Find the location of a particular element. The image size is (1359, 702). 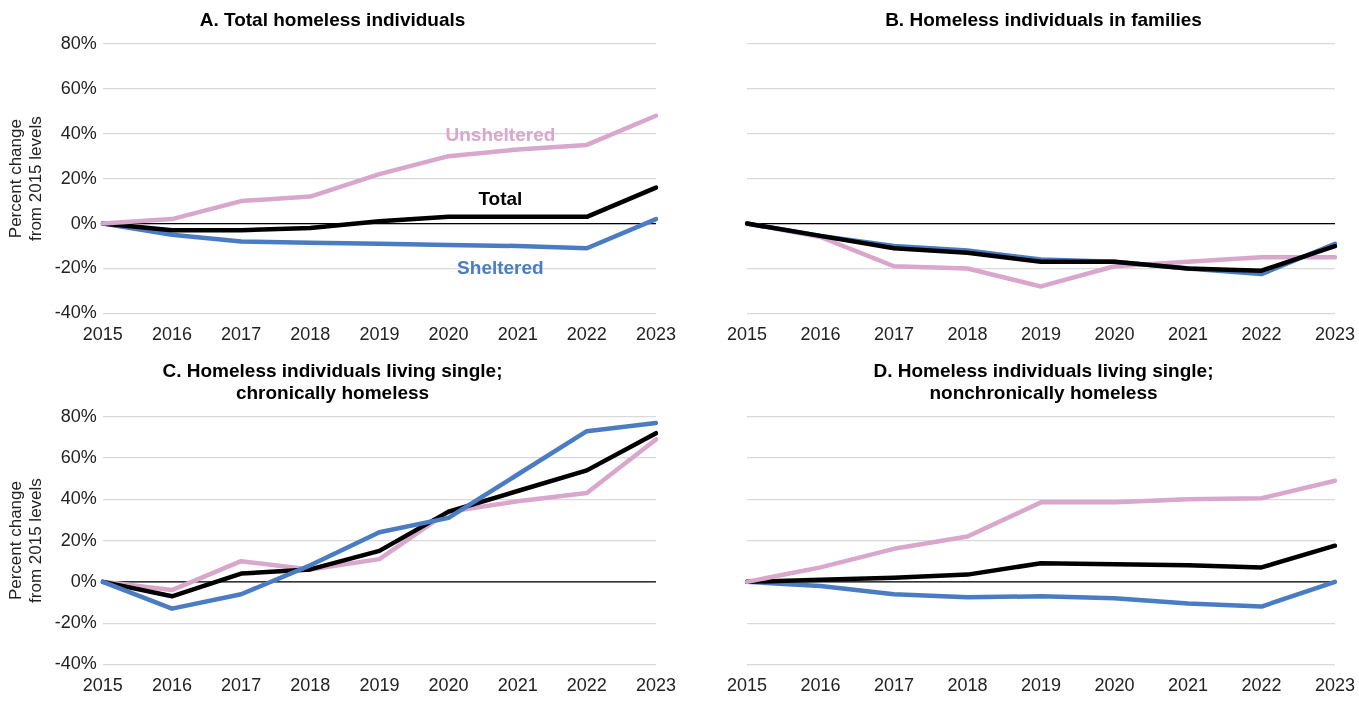

chart-title: A. Total homeless individuals is located at coordinates (332, 20).